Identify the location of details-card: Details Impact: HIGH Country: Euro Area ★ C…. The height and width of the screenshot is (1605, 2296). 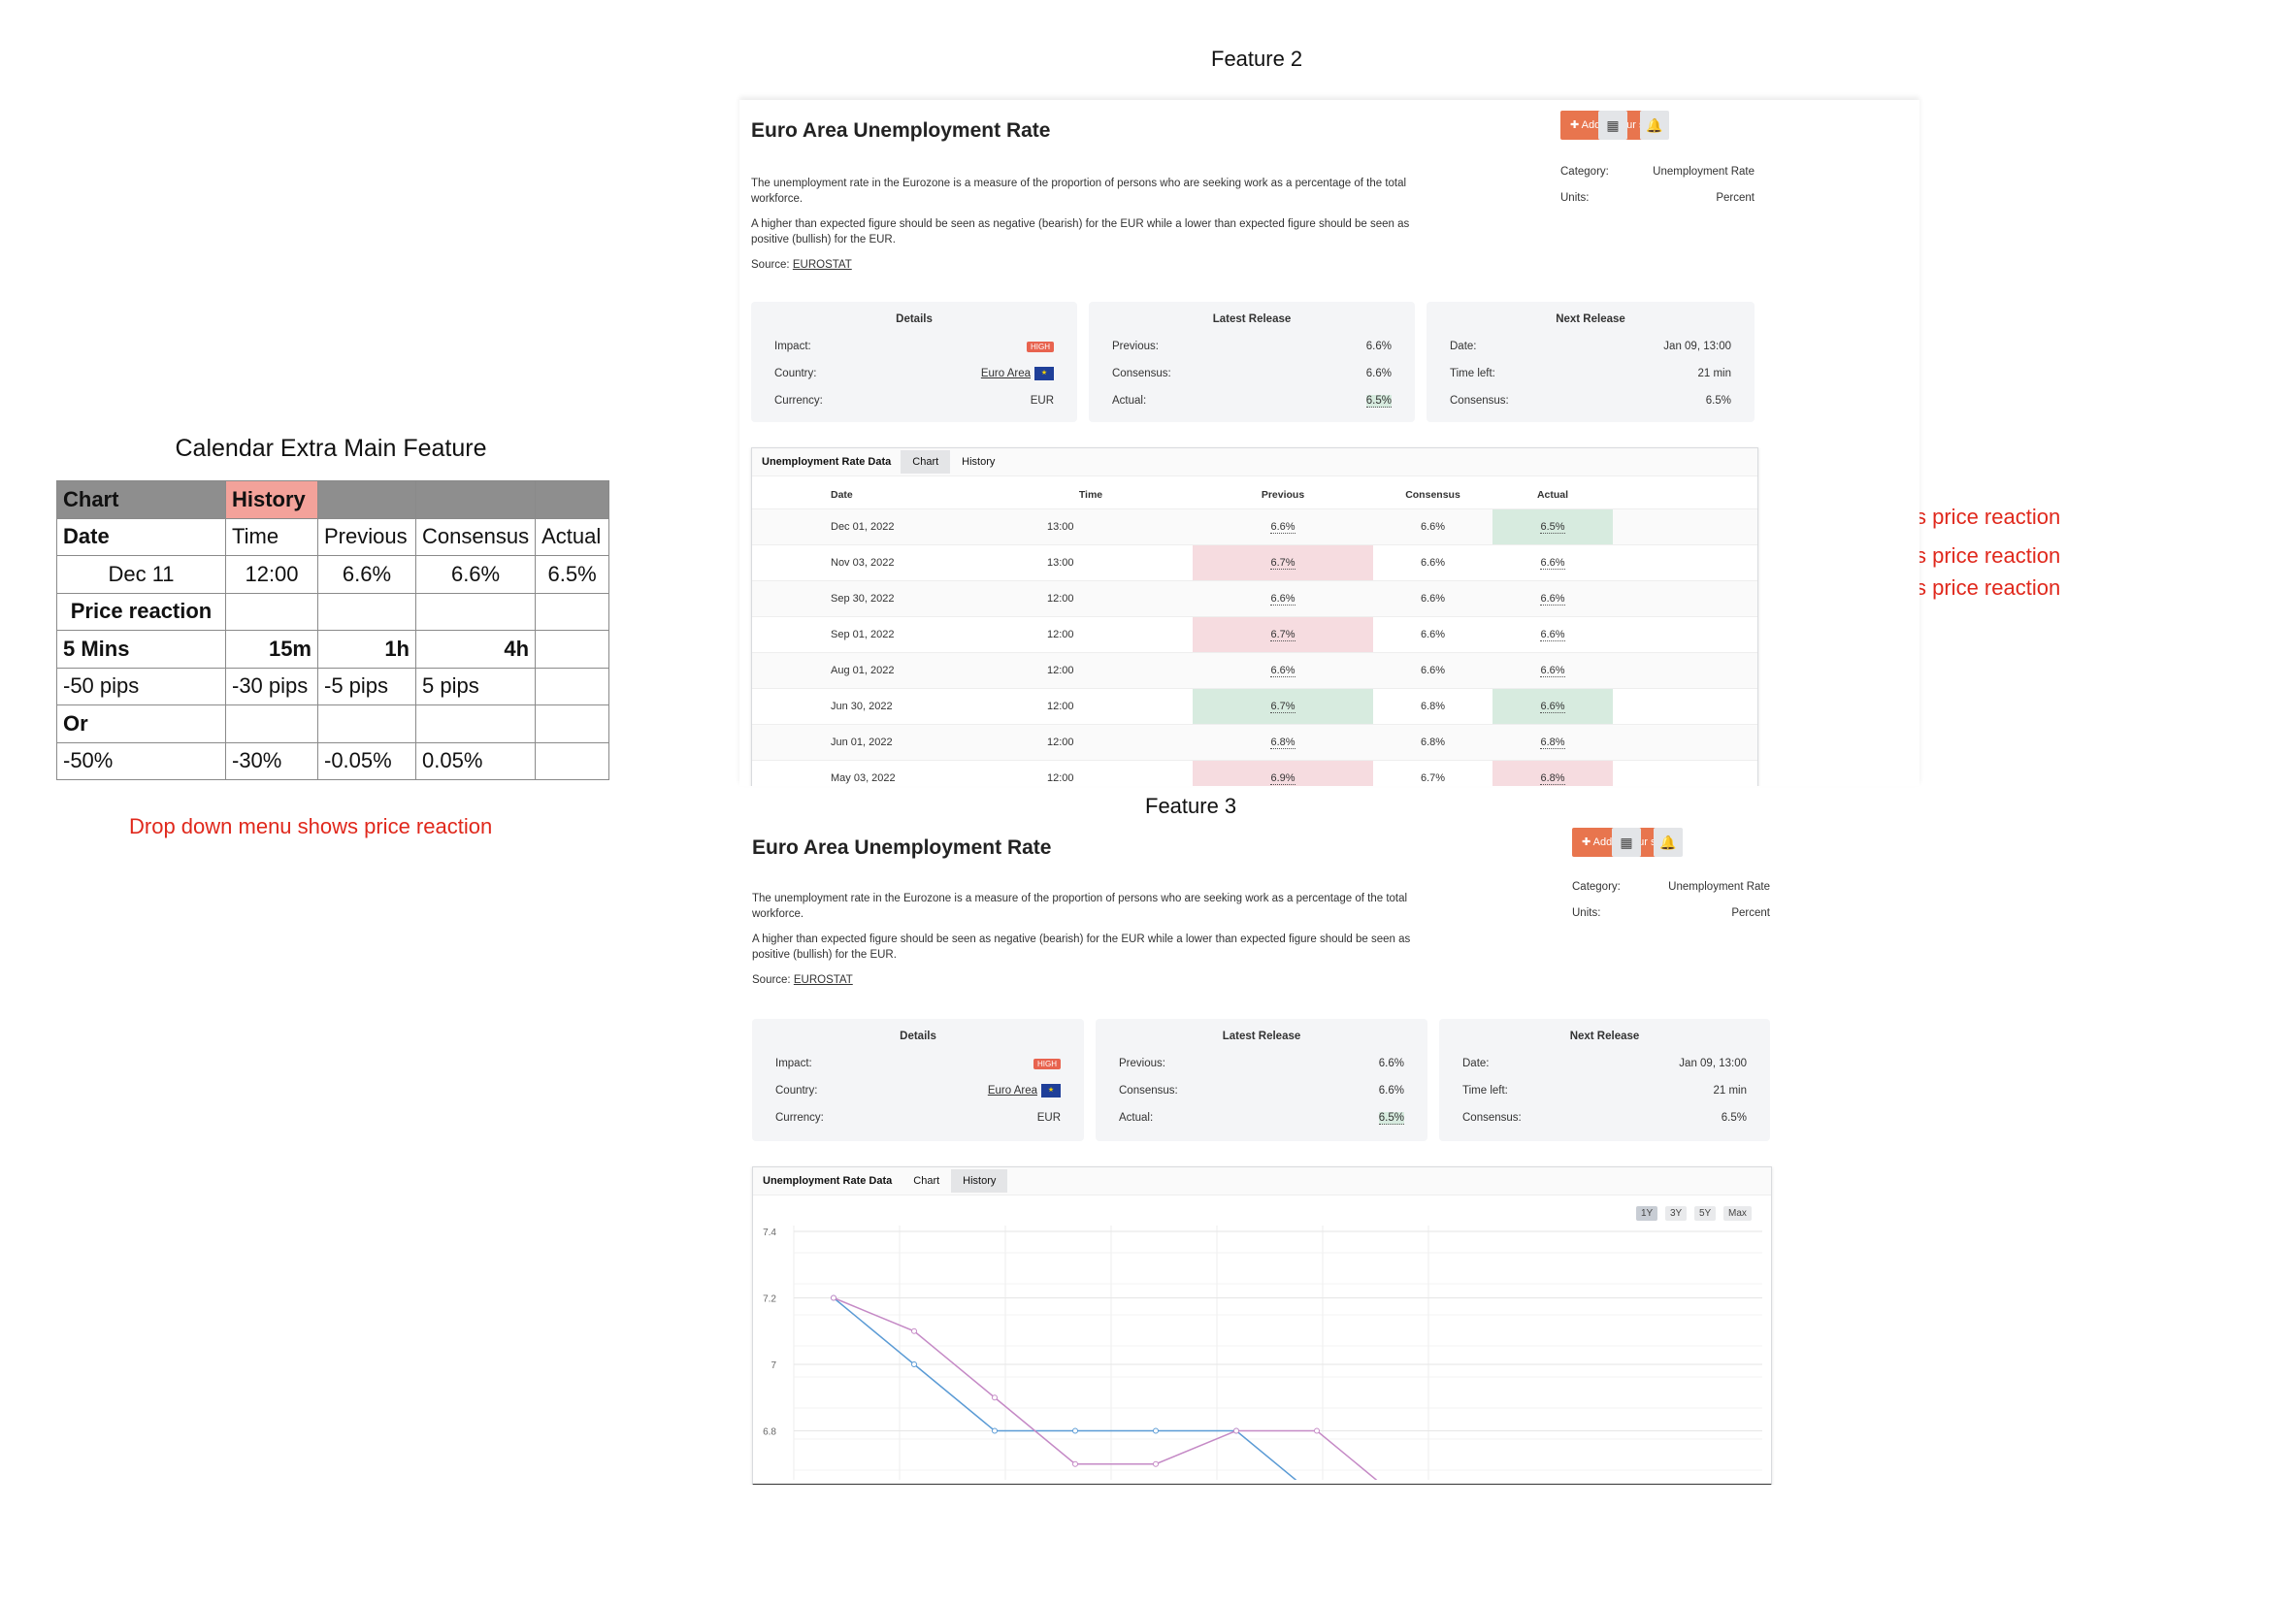
(914, 362).